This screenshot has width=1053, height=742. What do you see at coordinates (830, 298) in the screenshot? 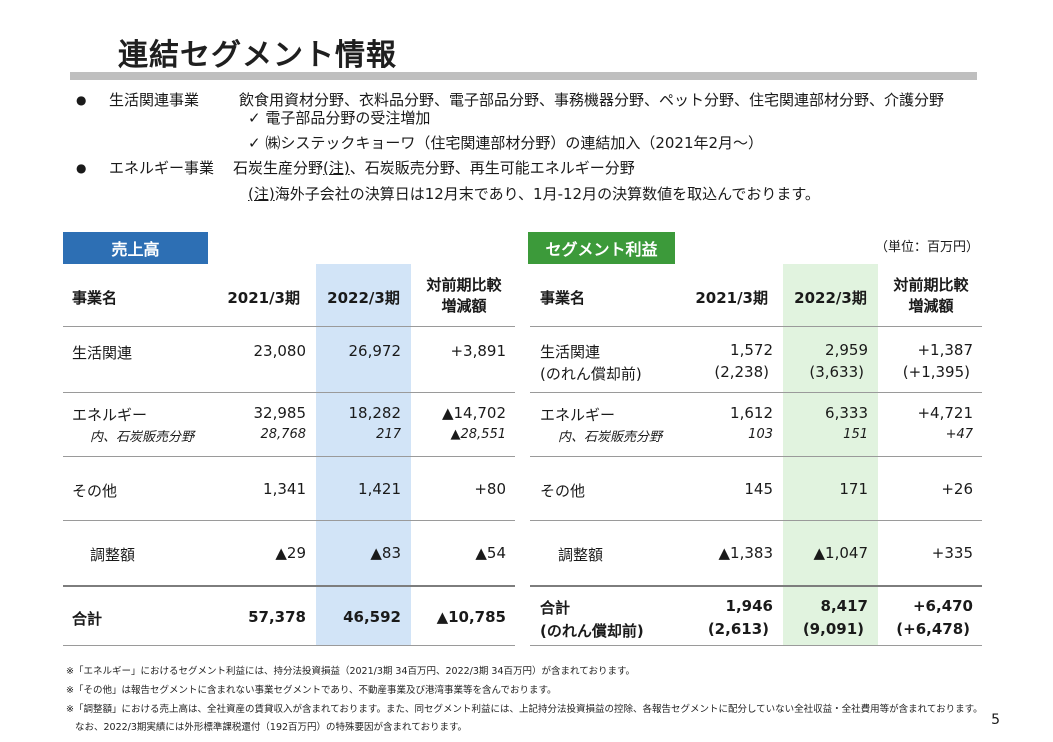
I see `profit-header-fy2022: 2022/3期` at bounding box center [830, 298].